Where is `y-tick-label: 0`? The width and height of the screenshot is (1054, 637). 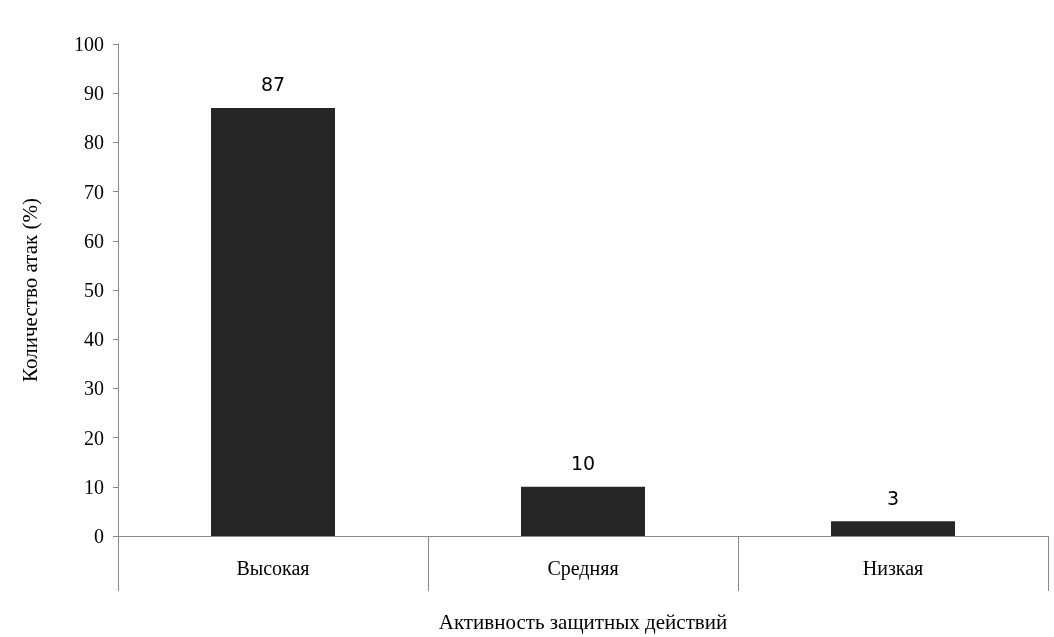 y-tick-label: 0 is located at coordinates (99, 536).